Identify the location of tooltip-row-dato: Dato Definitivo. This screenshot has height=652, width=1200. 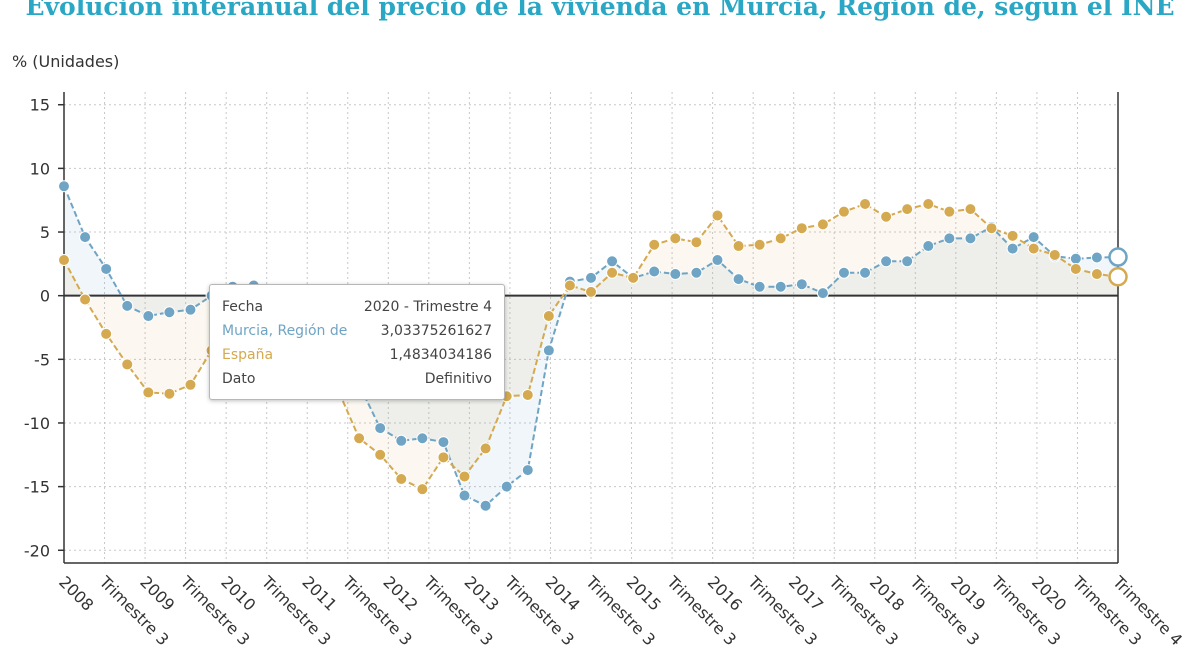
(357, 379).